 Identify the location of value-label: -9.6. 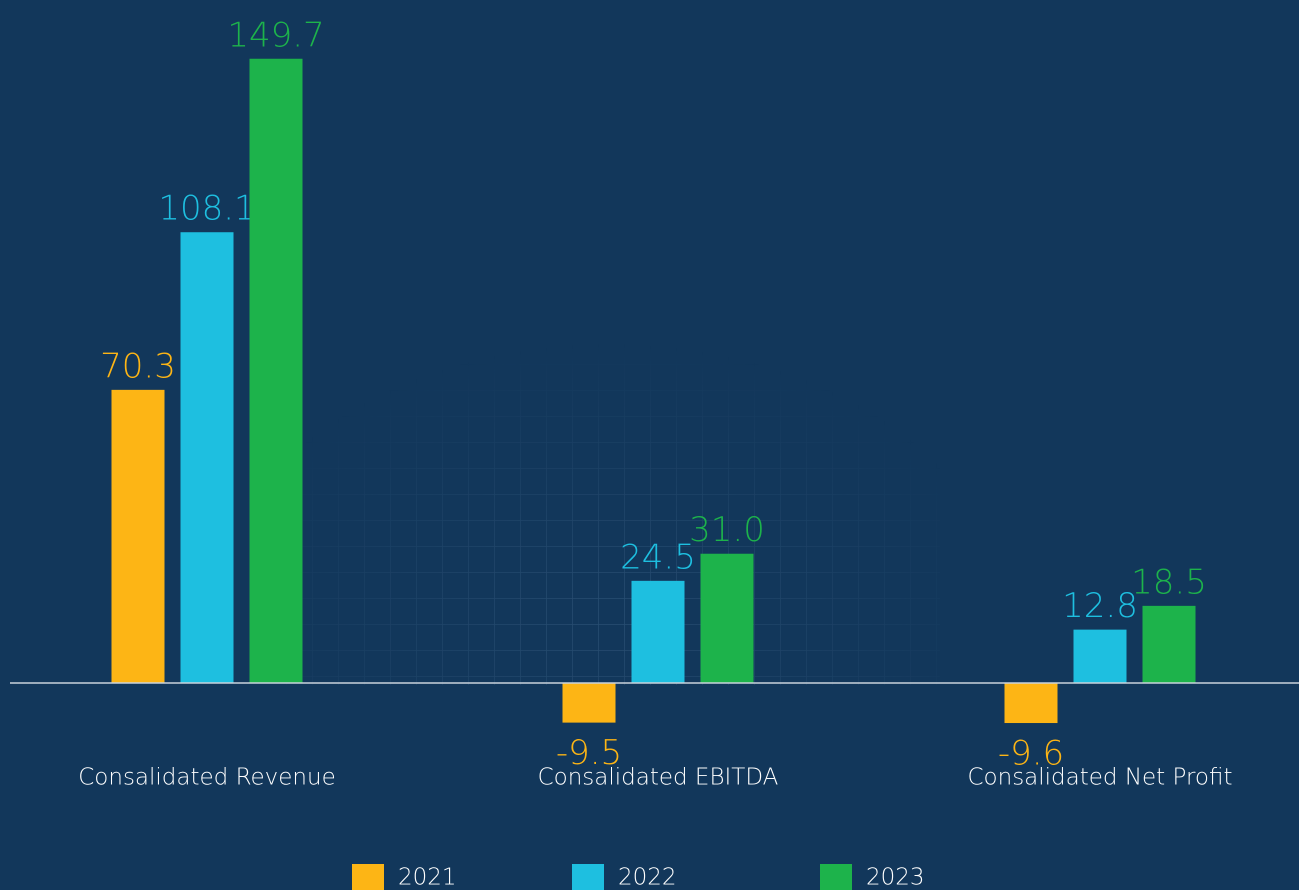
(1031, 754).